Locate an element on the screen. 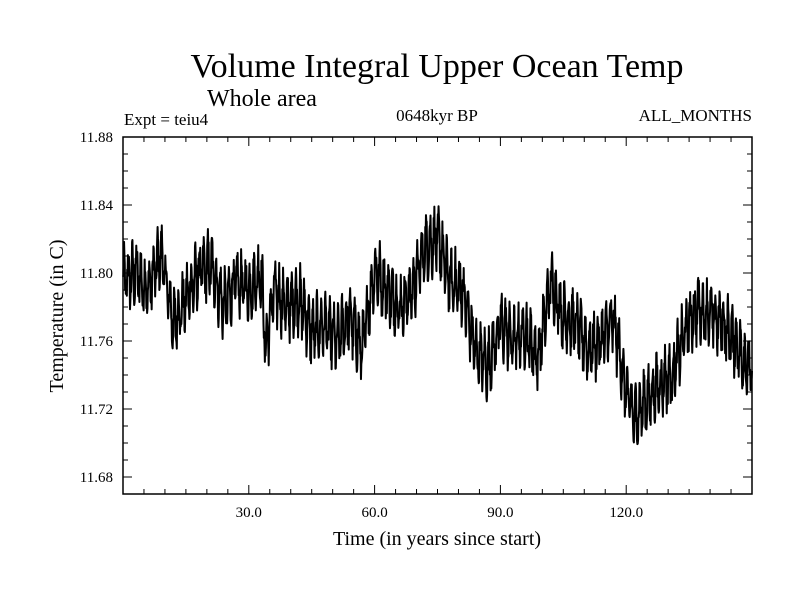 This screenshot has height=600, width=800. y-tick-label: 11.80 is located at coordinates (96, 274).